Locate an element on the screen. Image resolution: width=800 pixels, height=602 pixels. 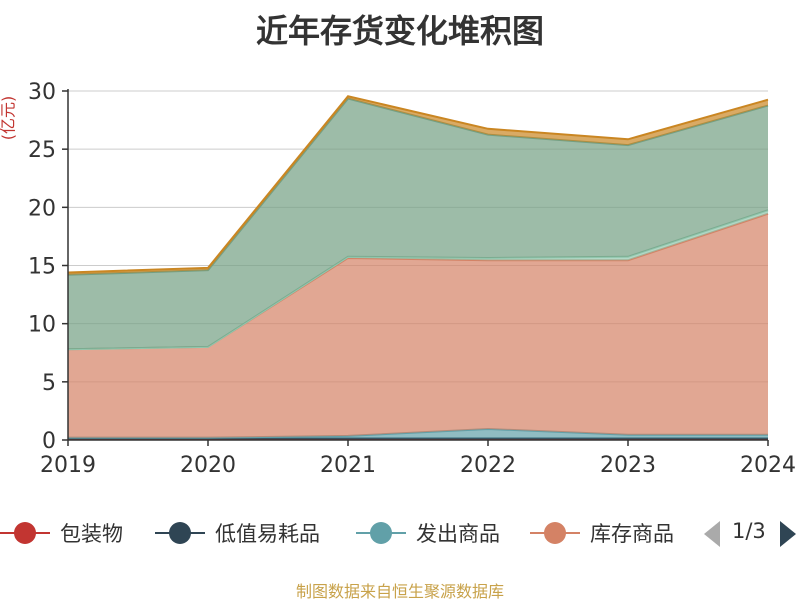
legend-item: 包装物 is located at coordinates (61, 533).